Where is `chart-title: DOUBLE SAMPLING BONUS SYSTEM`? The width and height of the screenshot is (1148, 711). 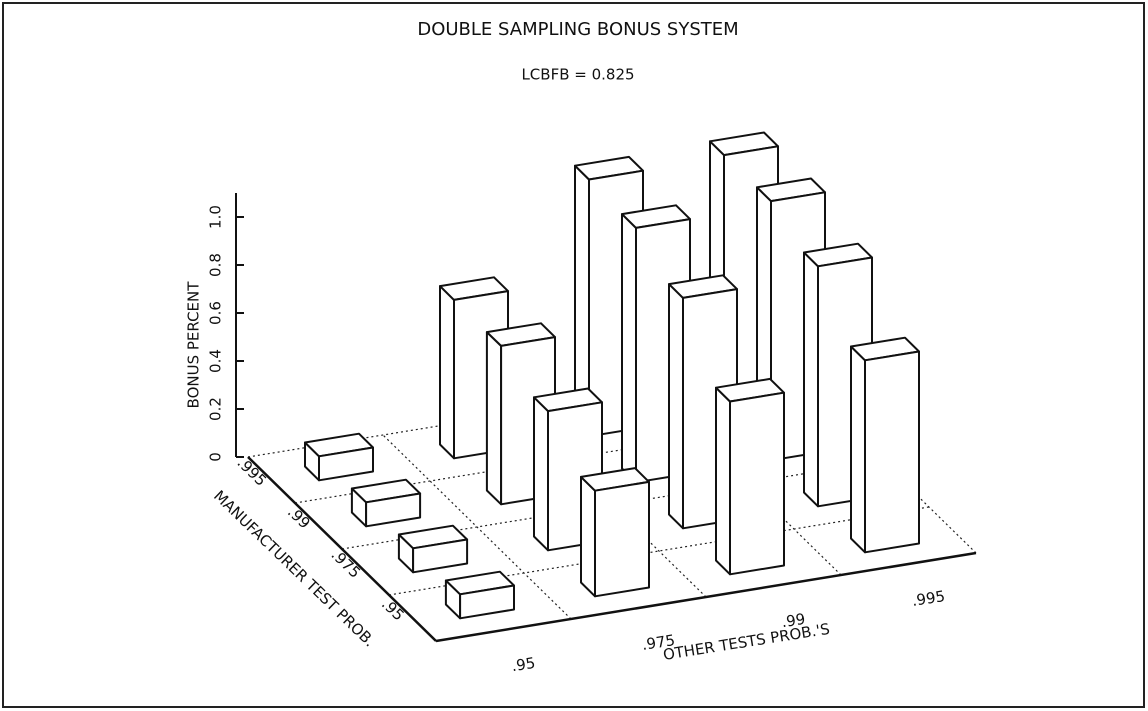
chart-title: DOUBLE SAMPLING BONUS SYSTEM is located at coordinates (577, 29).